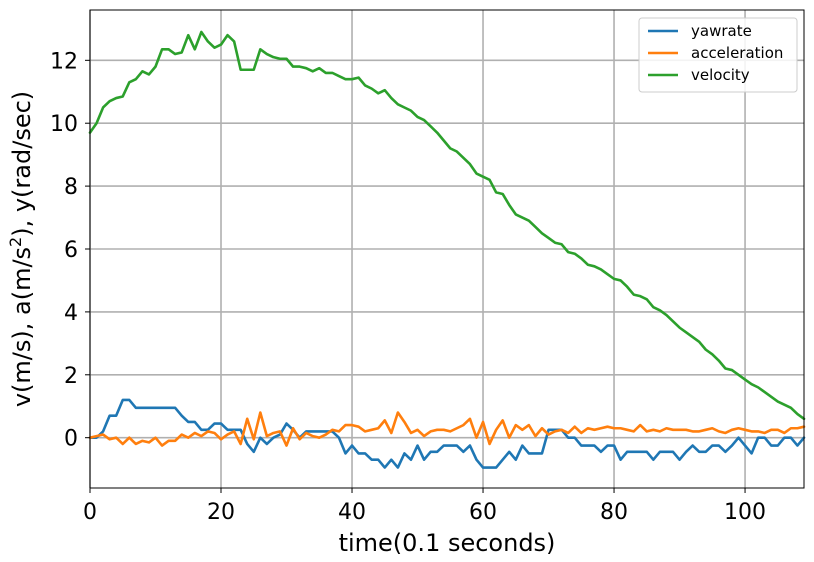 This screenshot has height=562, width=814. What do you see at coordinates (22, 327) in the screenshot?
I see `y-axis-label-base: v(m/s), a(m/s` at bounding box center [22, 327].